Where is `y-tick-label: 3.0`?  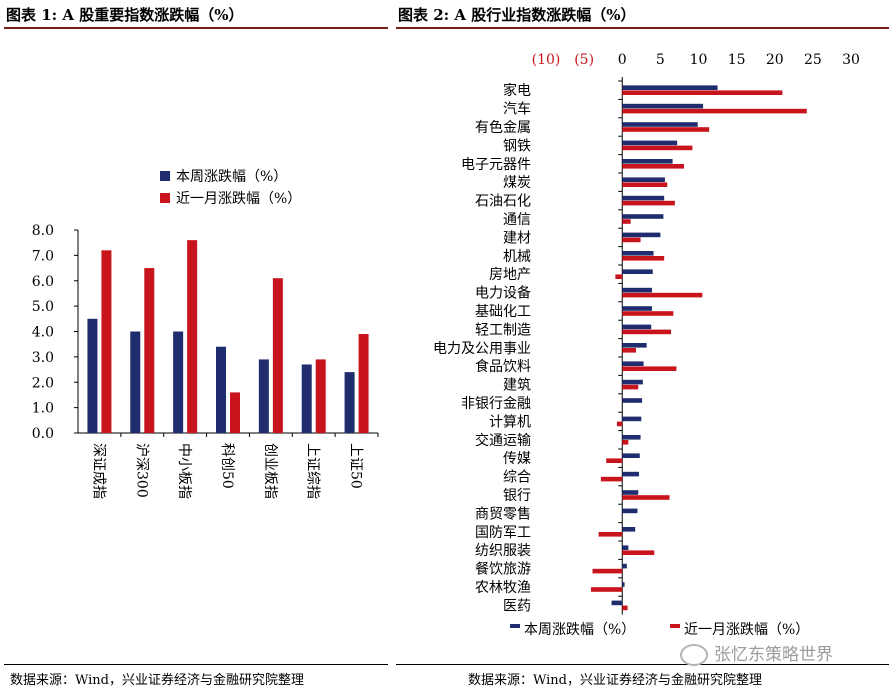
y-tick-label: 3.0 is located at coordinates (43, 358).